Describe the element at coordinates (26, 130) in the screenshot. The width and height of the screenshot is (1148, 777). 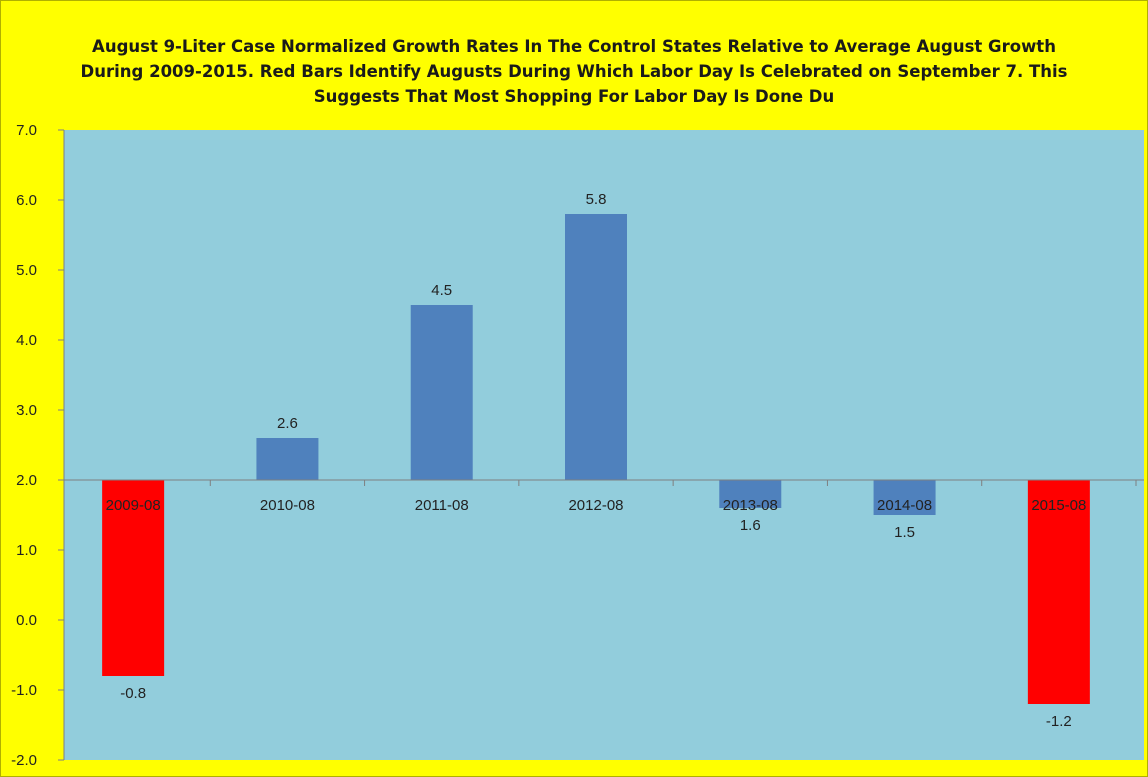
I see `y-tick-label: 7.0` at that location.